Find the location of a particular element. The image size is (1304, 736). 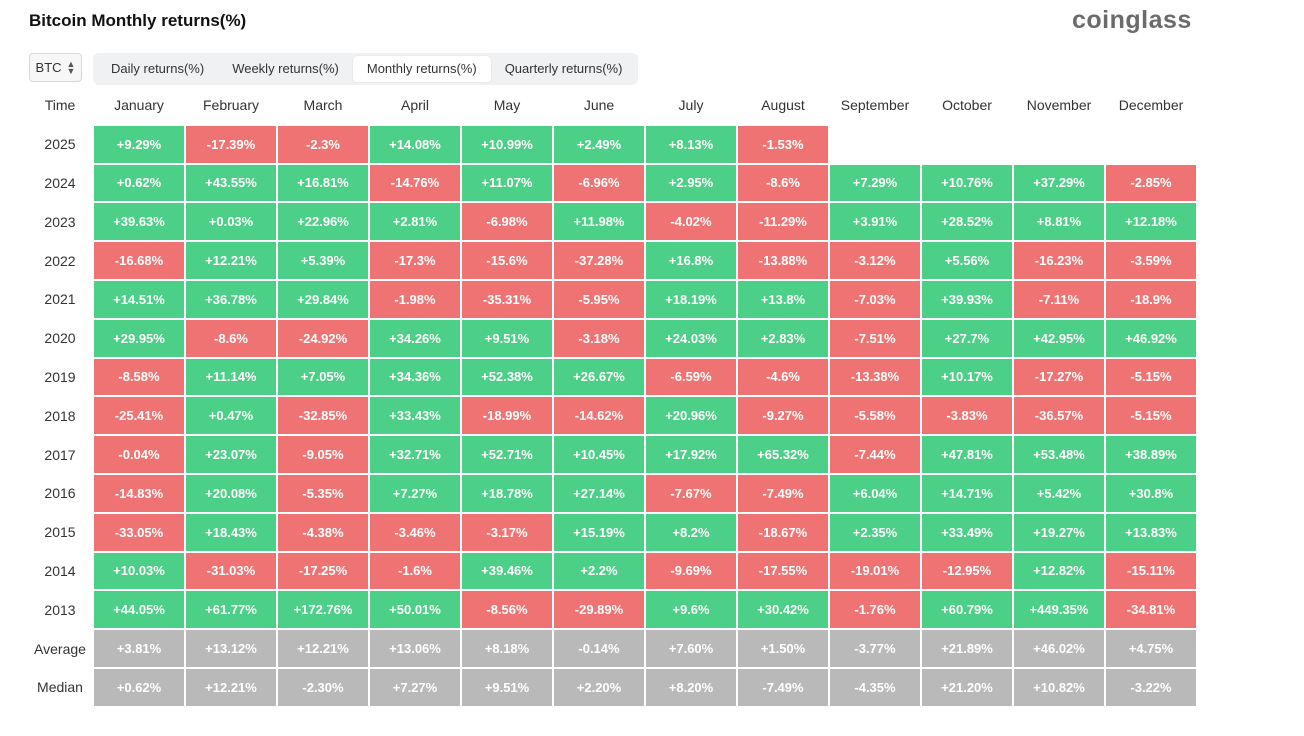

return-cell: +10.17% is located at coordinates (967, 377).